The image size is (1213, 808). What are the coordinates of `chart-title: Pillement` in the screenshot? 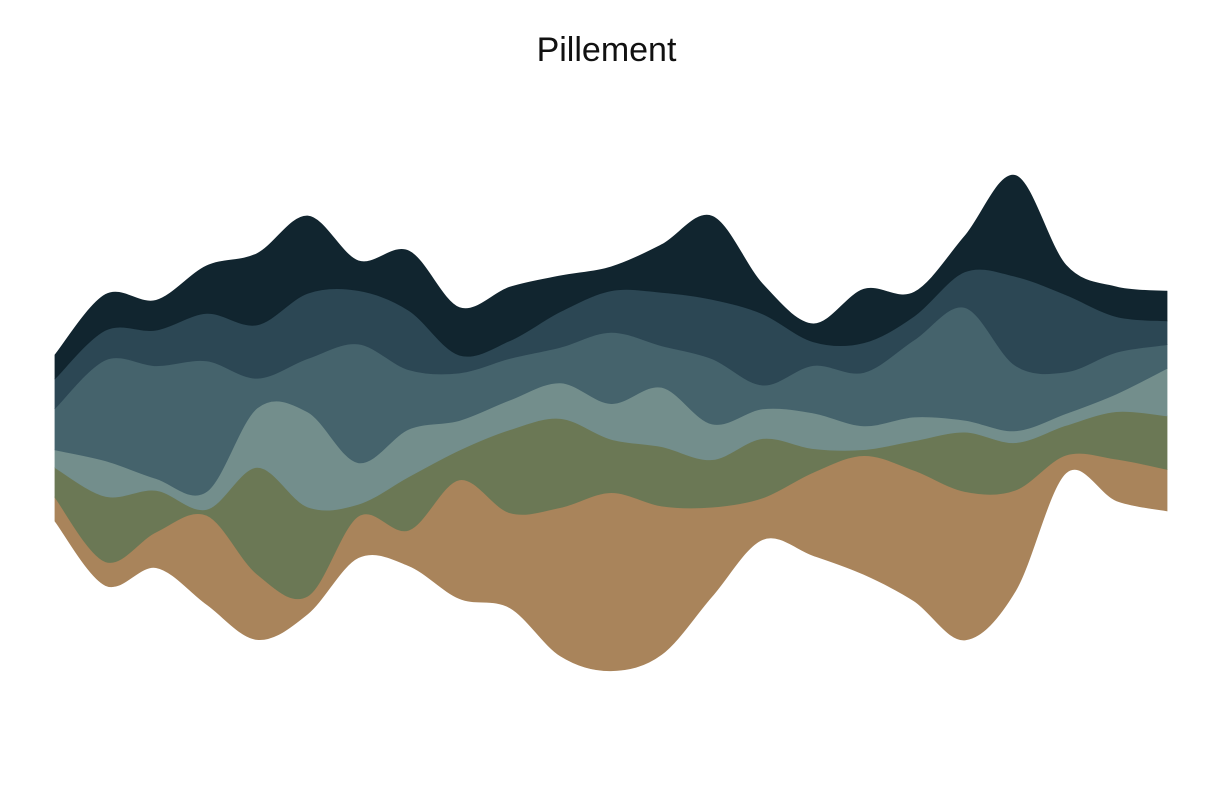 It's located at (606, 50).